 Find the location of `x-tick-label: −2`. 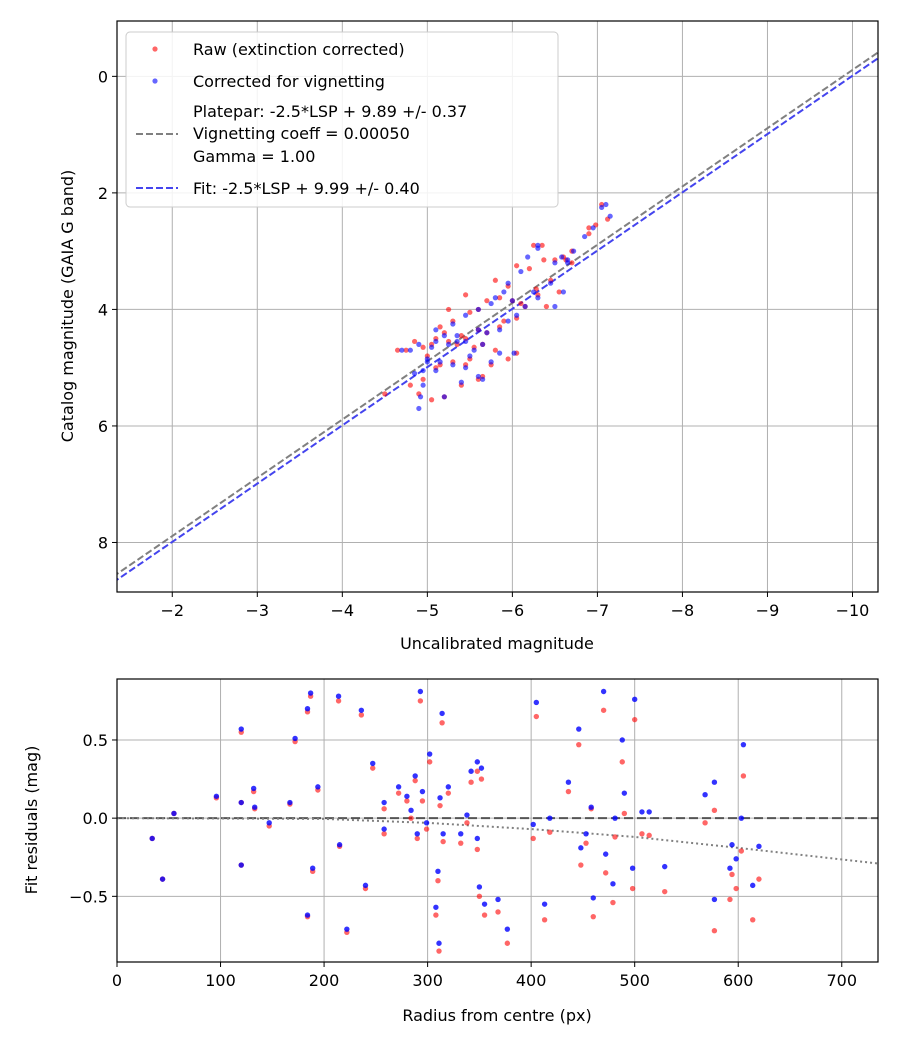

x-tick-label: −2 is located at coordinates (172, 610).